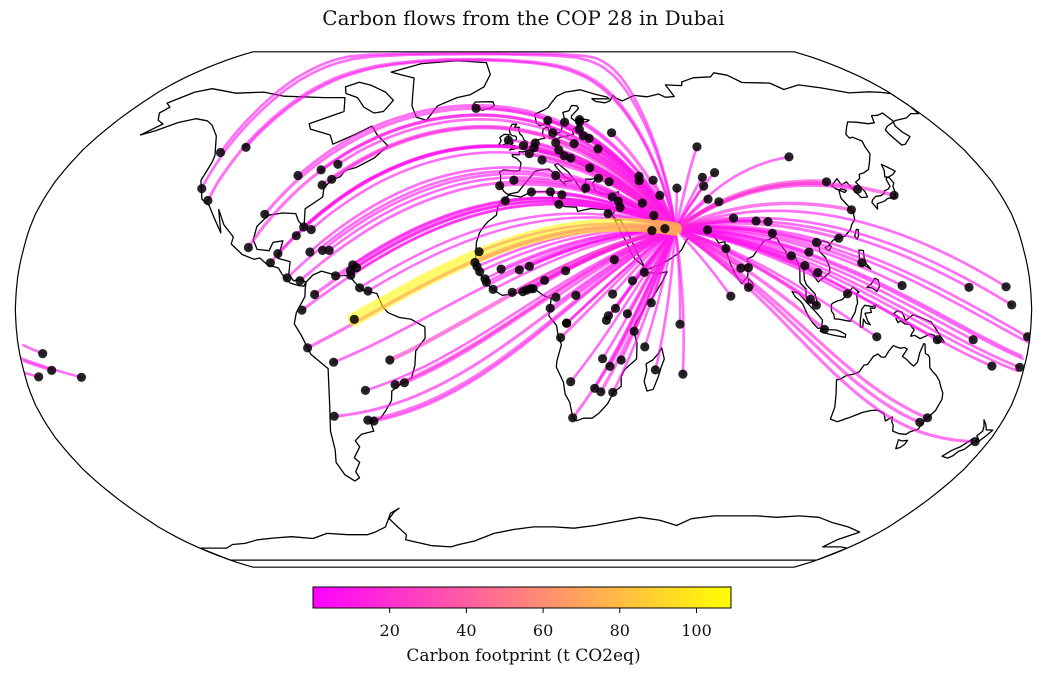 The width and height of the screenshot is (1047, 677). What do you see at coordinates (369, 97) in the screenshot?
I see `landmass-baffin-island` at bounding box center [369, 97].